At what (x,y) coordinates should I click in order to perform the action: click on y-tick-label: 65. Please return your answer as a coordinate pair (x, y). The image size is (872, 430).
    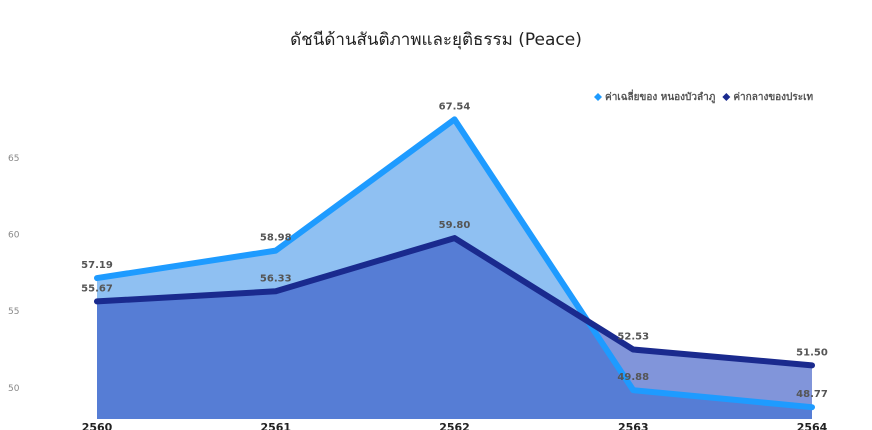
    Looking at the image, I should click on (13, 159).